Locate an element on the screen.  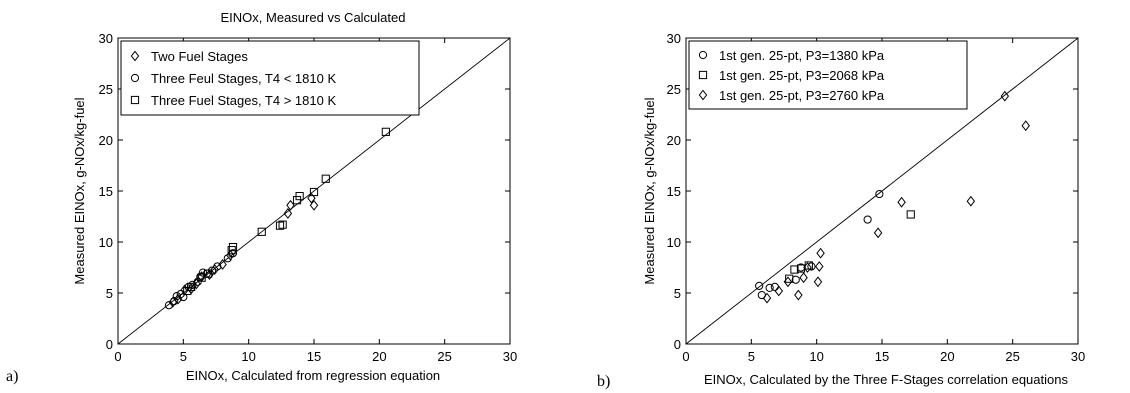
legend-label: Two Fuel Stages is located at coordinates (199, 56).